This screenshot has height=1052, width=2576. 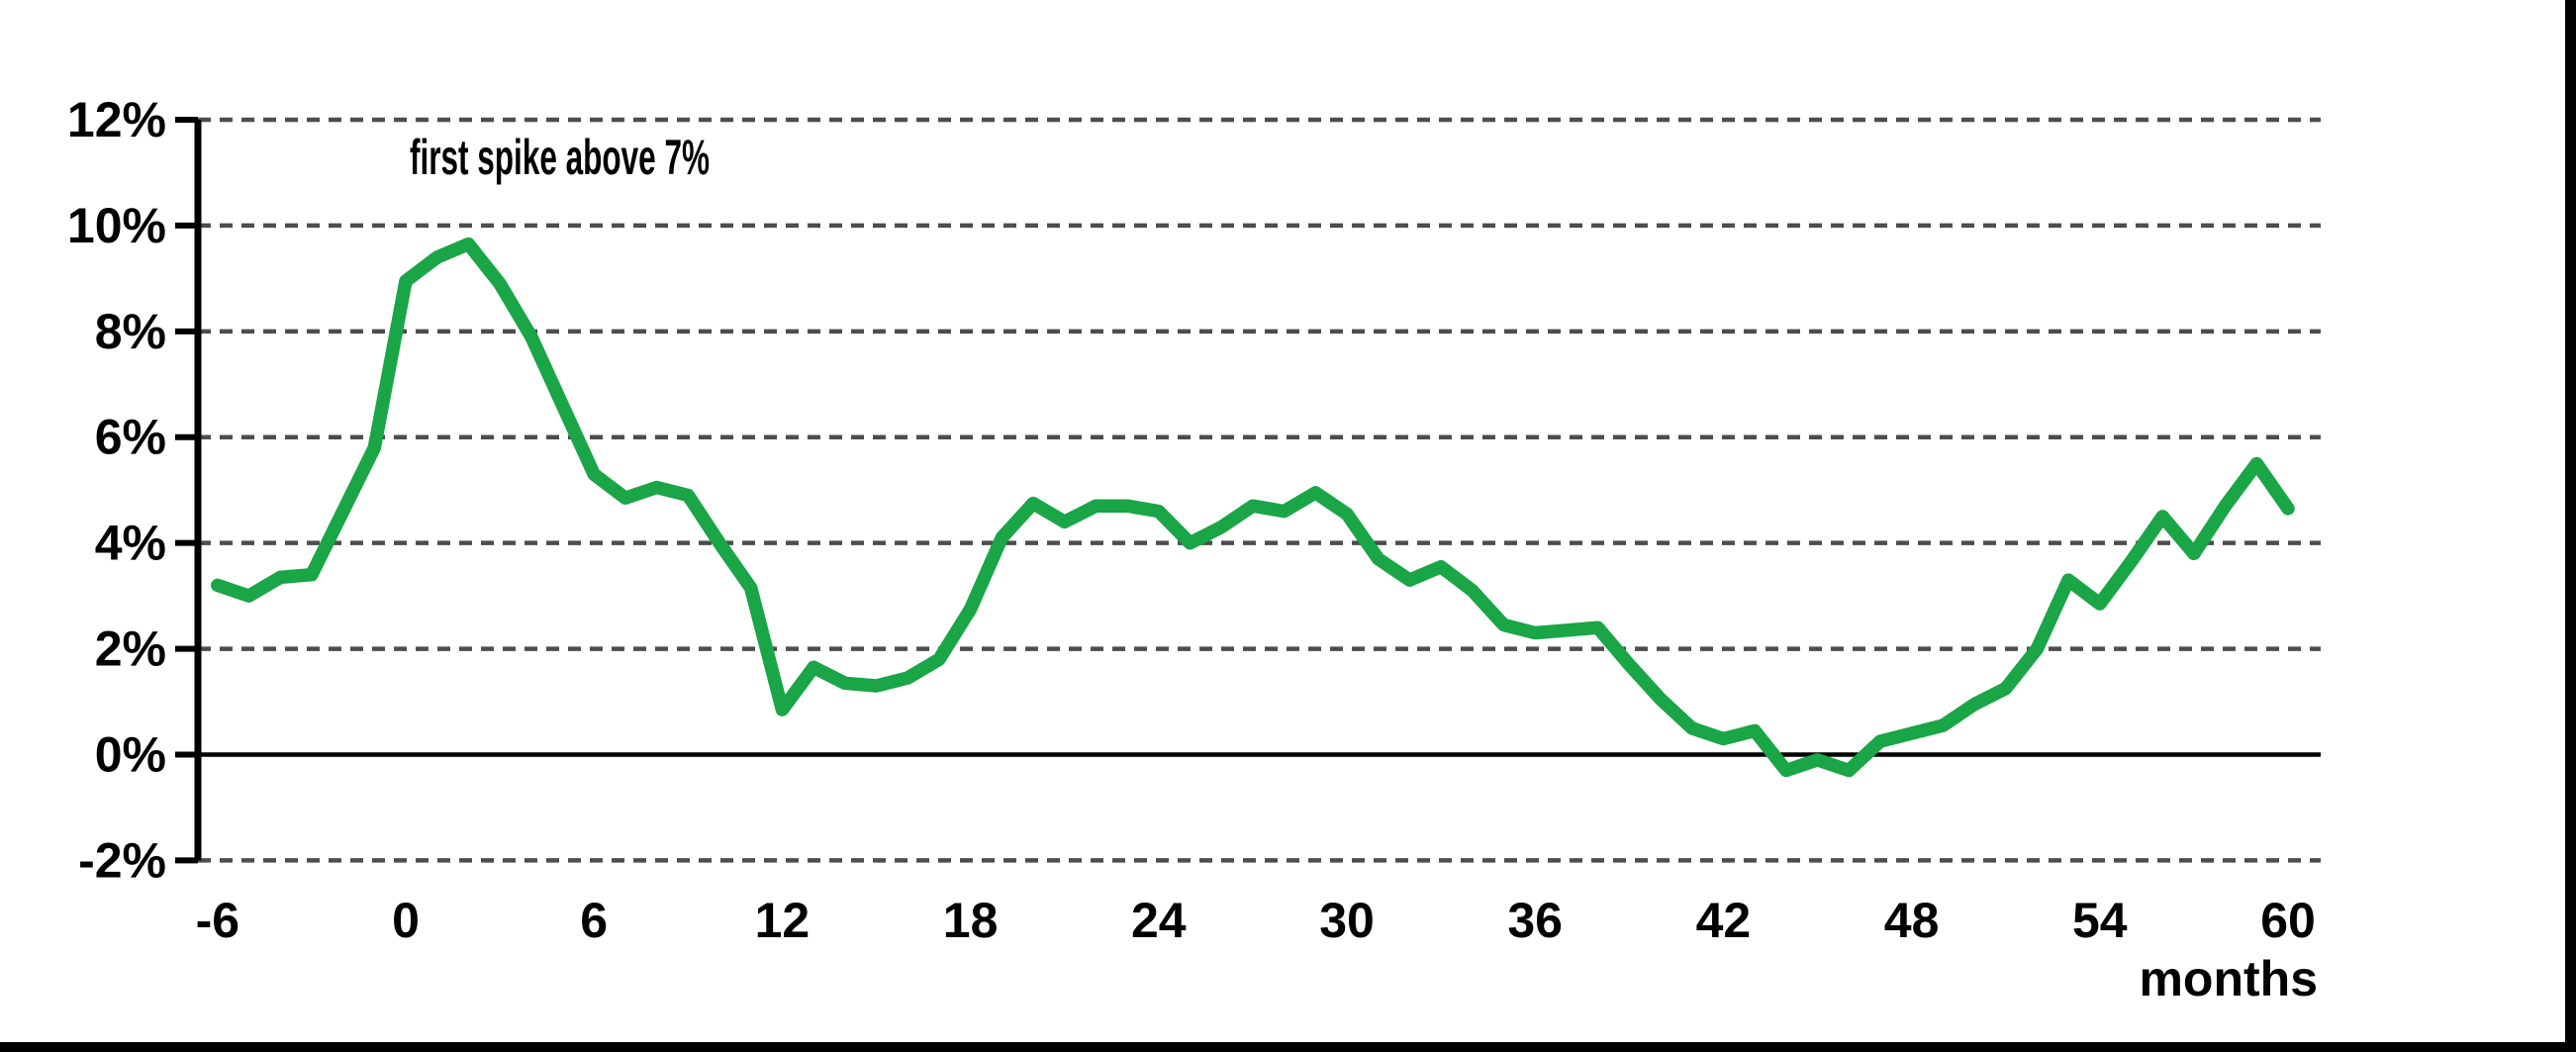 What do you see at coordinates (1256, 920) in the screenshot?
I see `x-tick-labels: -6 0 6 12 18 24 30 36 42 48 54 60` at bounding box center [1256, 920].